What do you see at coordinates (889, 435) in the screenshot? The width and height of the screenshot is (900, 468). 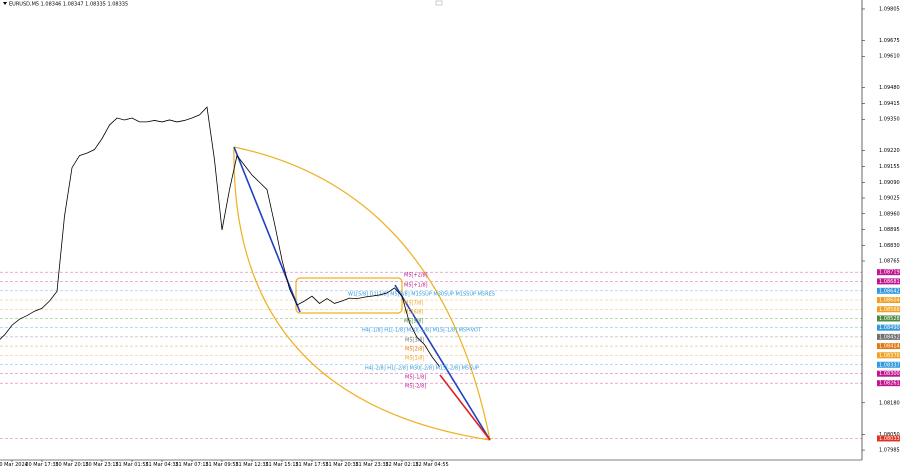 I see `y-tick-label: 1.08050` at bounding box center [889, 435].